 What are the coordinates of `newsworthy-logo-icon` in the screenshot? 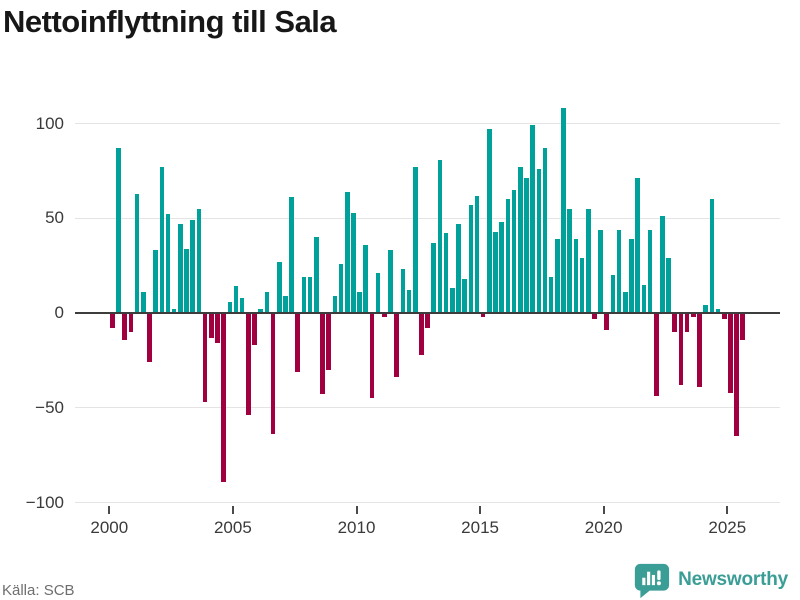 It's located at (651, 580).